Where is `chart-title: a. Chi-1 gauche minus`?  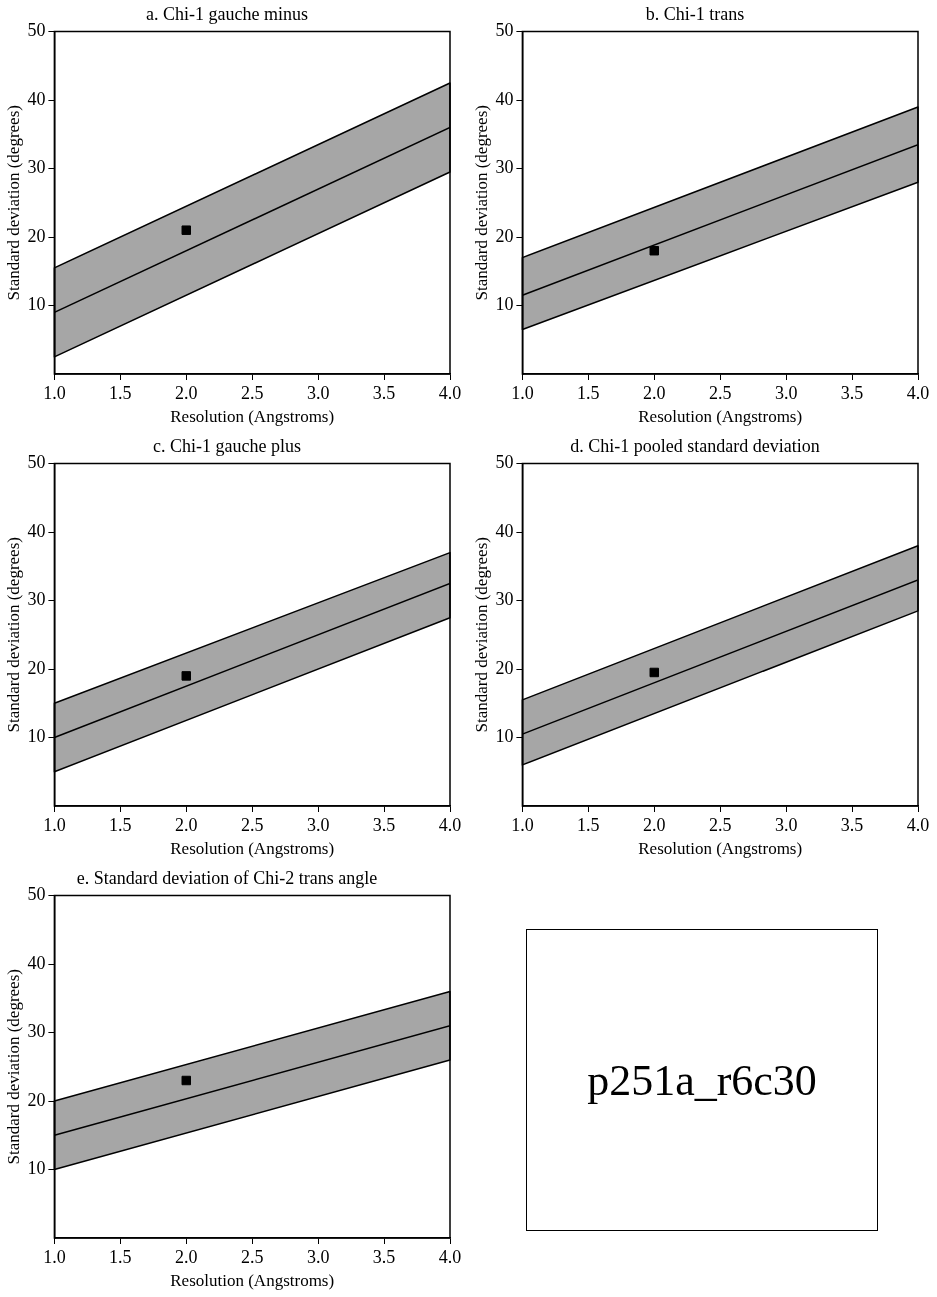
chart-title: a. Chi-1 gauche minus is located at coordinates (227, 13).